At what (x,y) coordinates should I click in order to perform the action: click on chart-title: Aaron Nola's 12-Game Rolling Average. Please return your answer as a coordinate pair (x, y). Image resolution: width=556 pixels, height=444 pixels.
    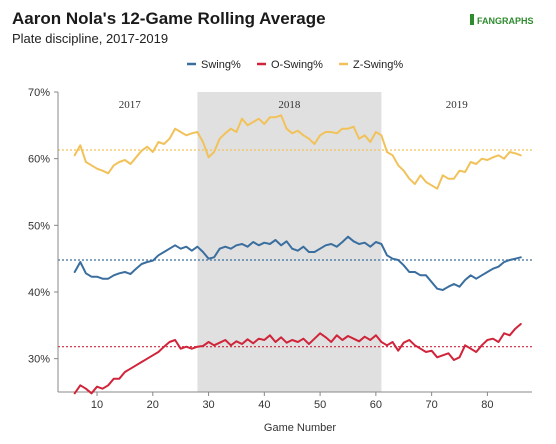
    Looking at the image, I should click on (169, 18).